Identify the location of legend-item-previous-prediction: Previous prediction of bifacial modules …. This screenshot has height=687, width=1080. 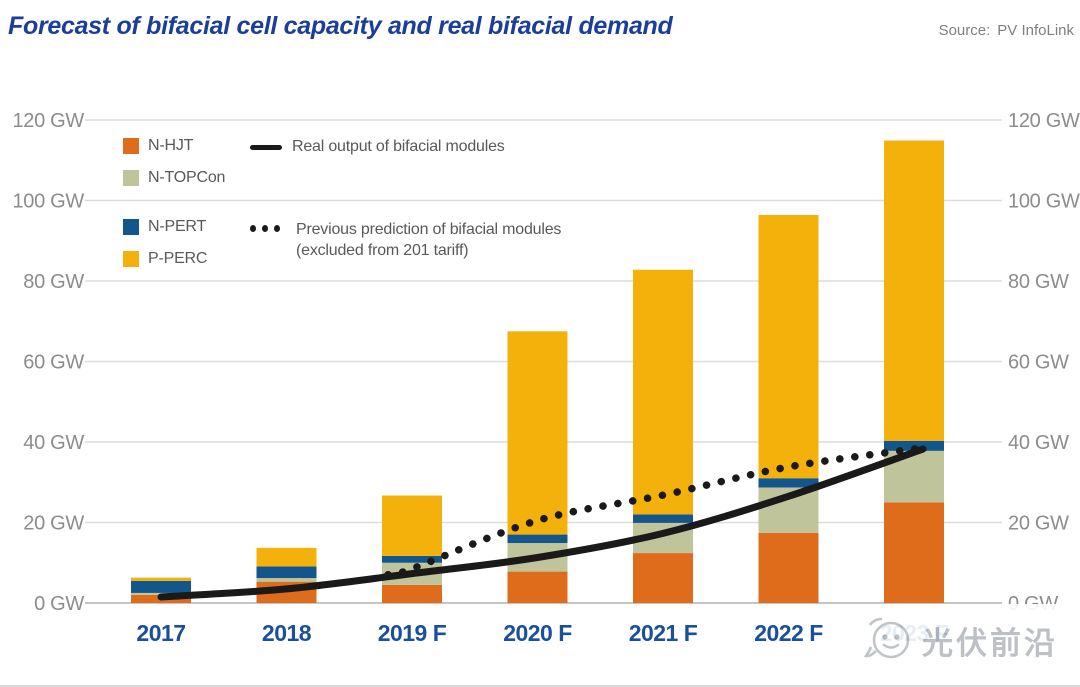
(405, 240).